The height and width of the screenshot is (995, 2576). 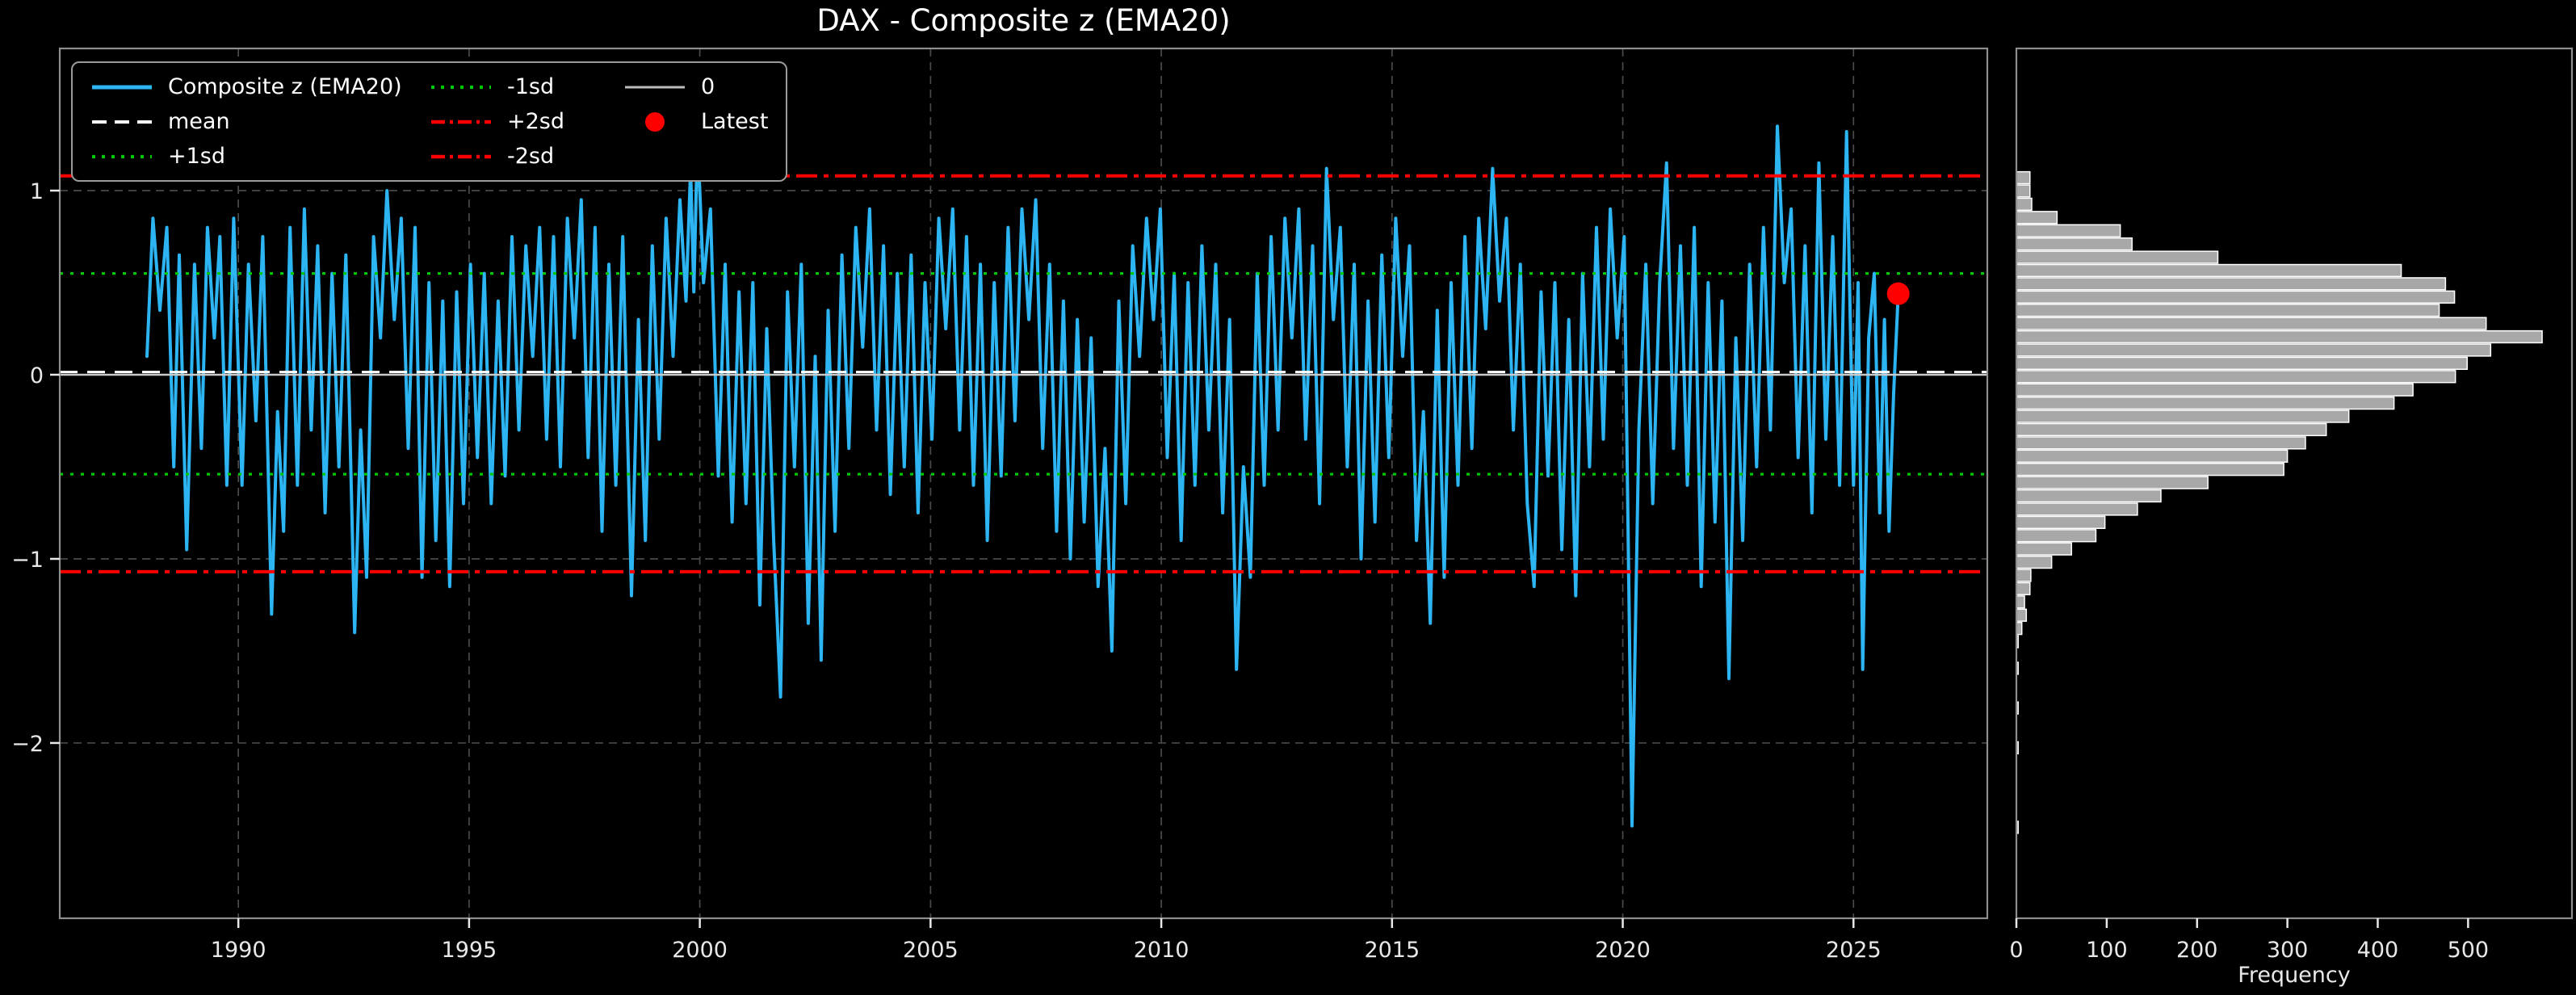 What do you see at coordinates (1392, 951) in the screenshot?
I see `x-tick-label: 2015` at bounding box center [1392, 951].